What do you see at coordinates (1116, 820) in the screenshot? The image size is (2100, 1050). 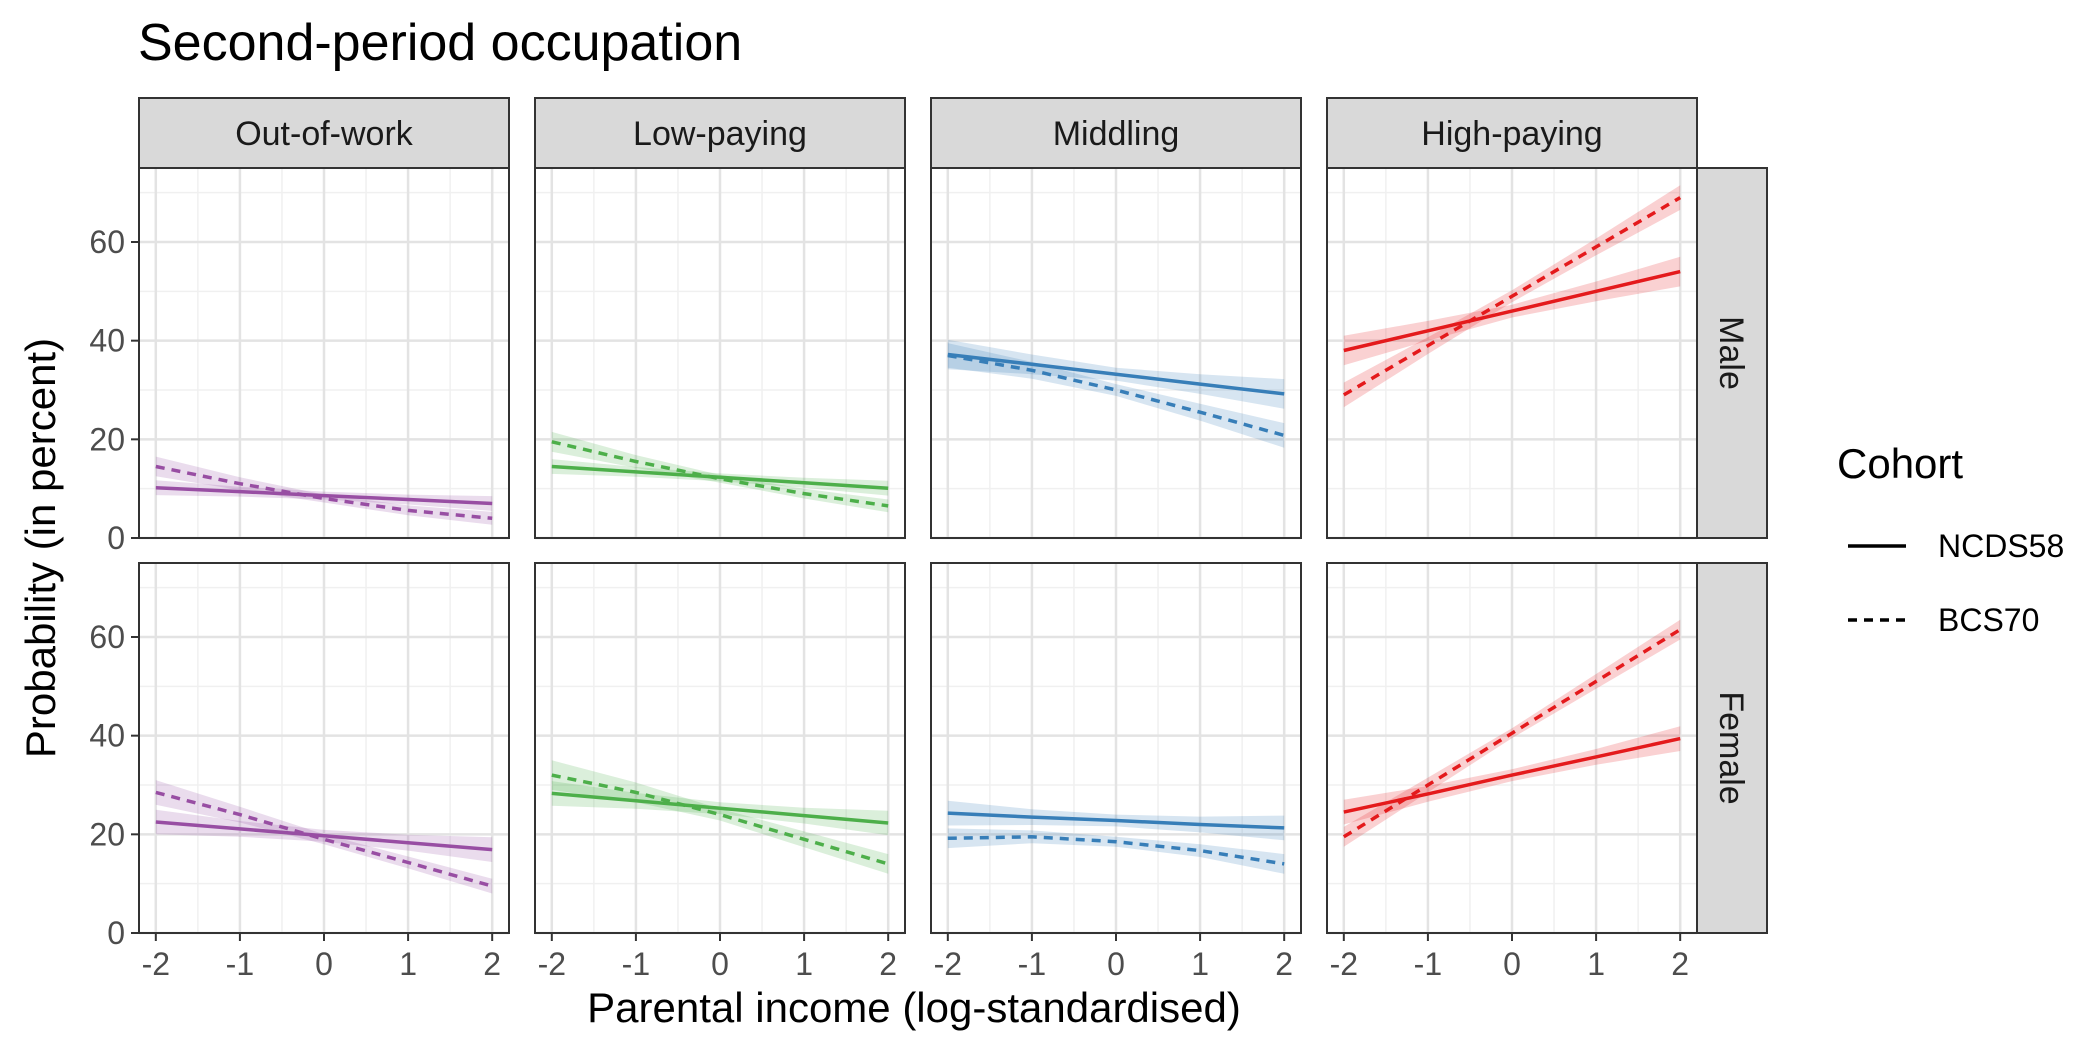 I see `line-ncds58-female-middling` at bounding box center [1116, 820].